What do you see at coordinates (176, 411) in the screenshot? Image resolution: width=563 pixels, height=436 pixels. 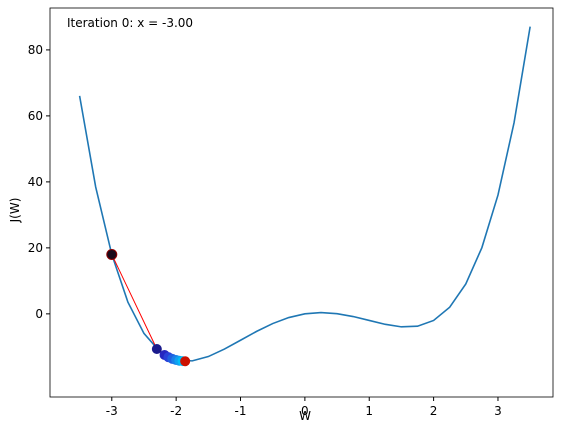 I see `x-tick-label: -2` at bounding box center [176, 411].